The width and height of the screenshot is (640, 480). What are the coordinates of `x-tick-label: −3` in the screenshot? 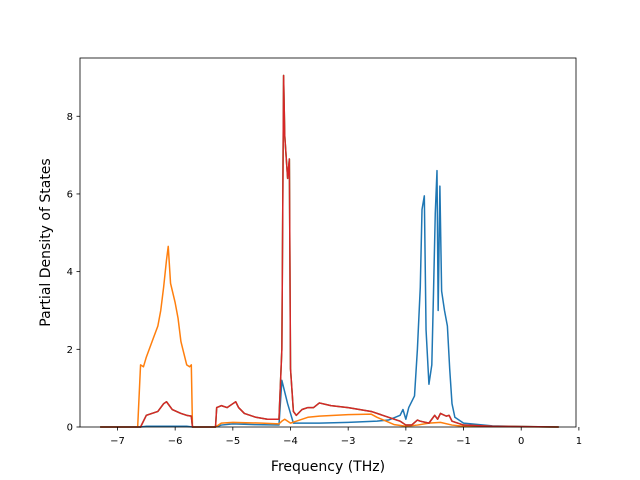 It's located at (348, 441).